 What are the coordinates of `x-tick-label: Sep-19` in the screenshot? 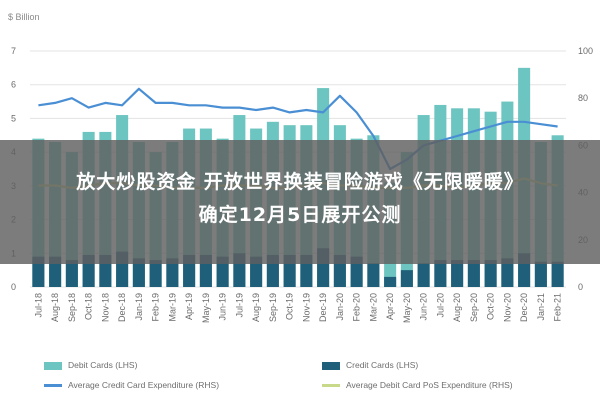 It's located at (273, 307).